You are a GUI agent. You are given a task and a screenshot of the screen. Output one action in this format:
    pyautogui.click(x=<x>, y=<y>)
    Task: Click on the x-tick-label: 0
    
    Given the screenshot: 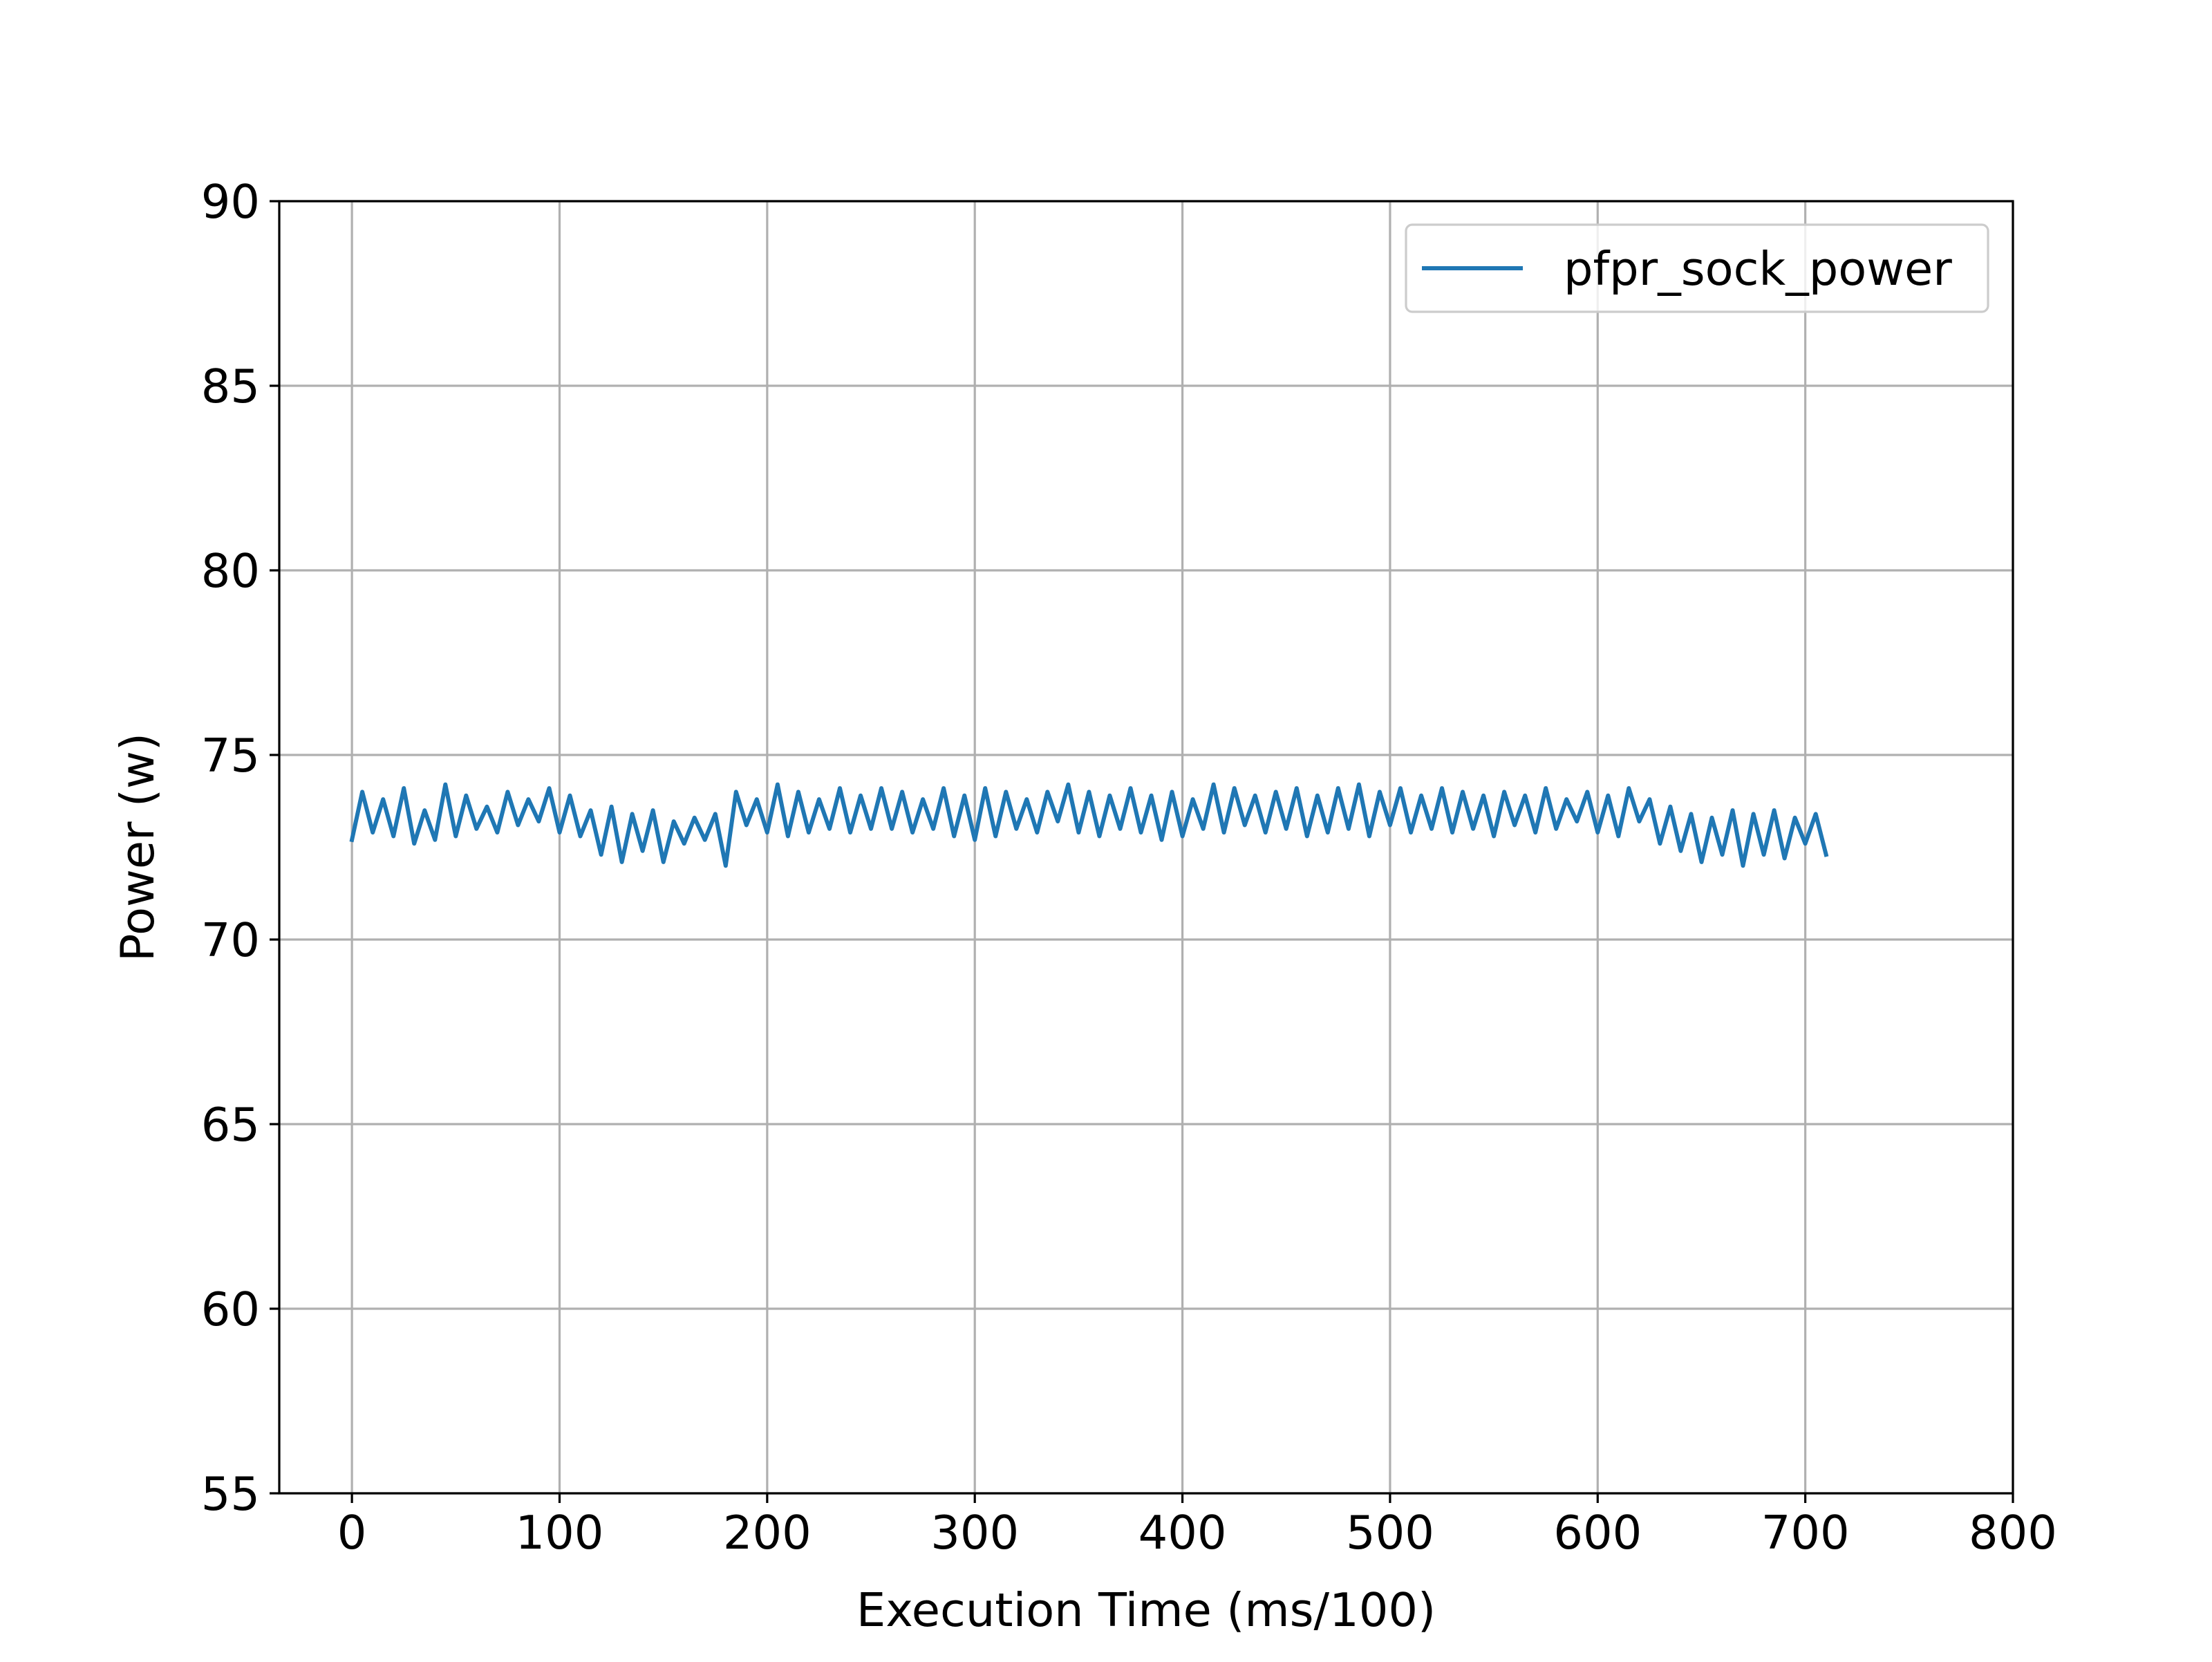 What is the action you would take?
    pyautogui.click(x=352, y=1533)
    